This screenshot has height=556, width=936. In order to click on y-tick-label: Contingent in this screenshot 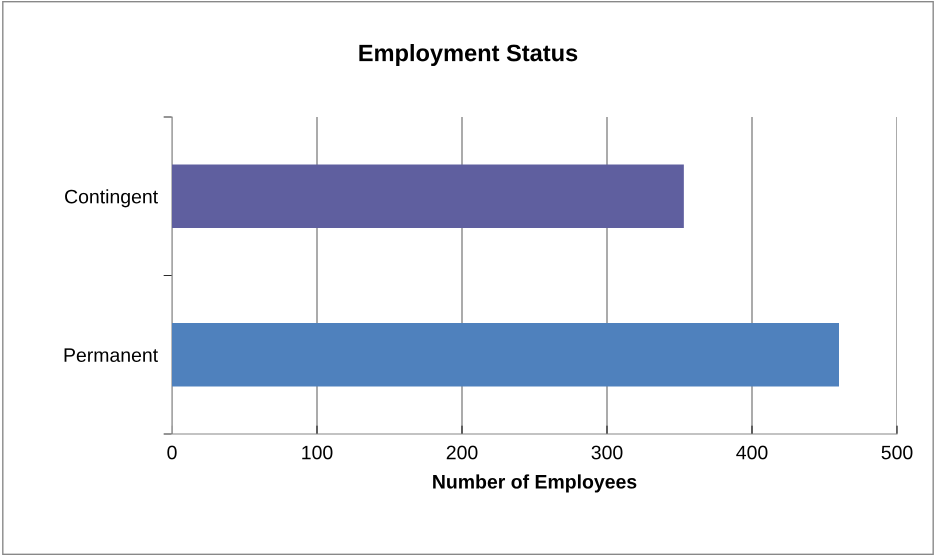, I will do `click(111, 198)`.